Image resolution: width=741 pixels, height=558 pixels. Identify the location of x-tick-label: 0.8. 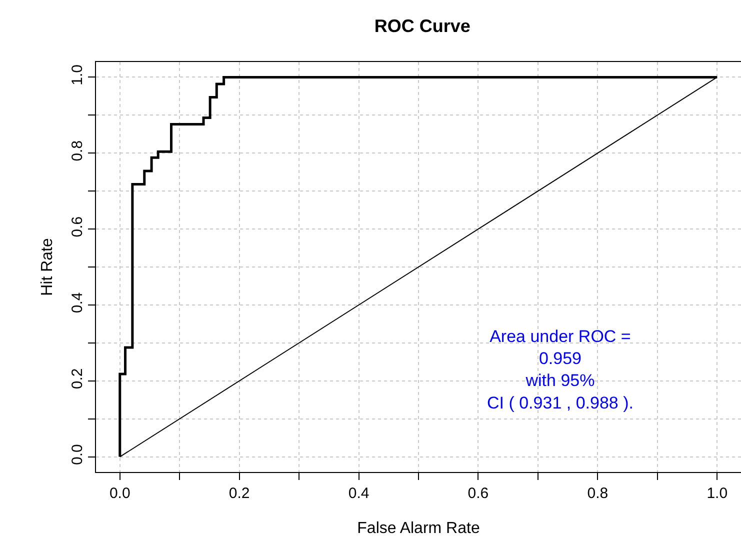
(597, 493).